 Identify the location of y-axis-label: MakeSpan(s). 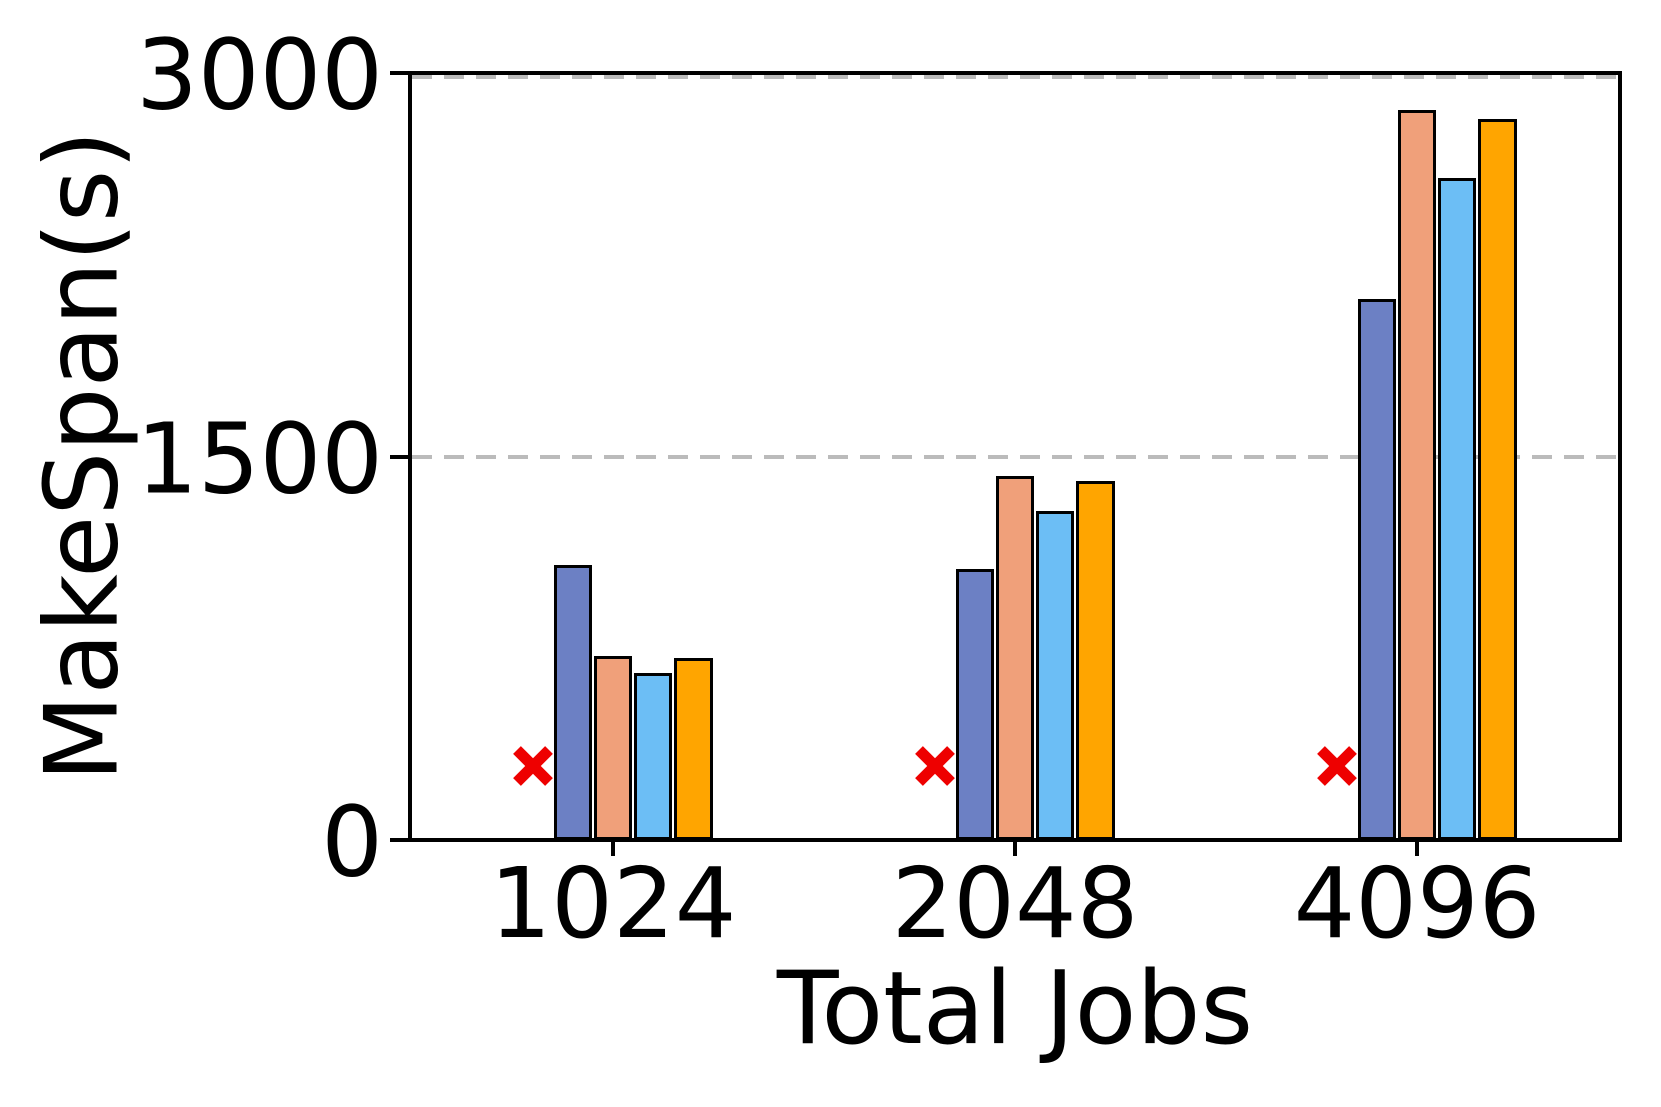
(81, 456).